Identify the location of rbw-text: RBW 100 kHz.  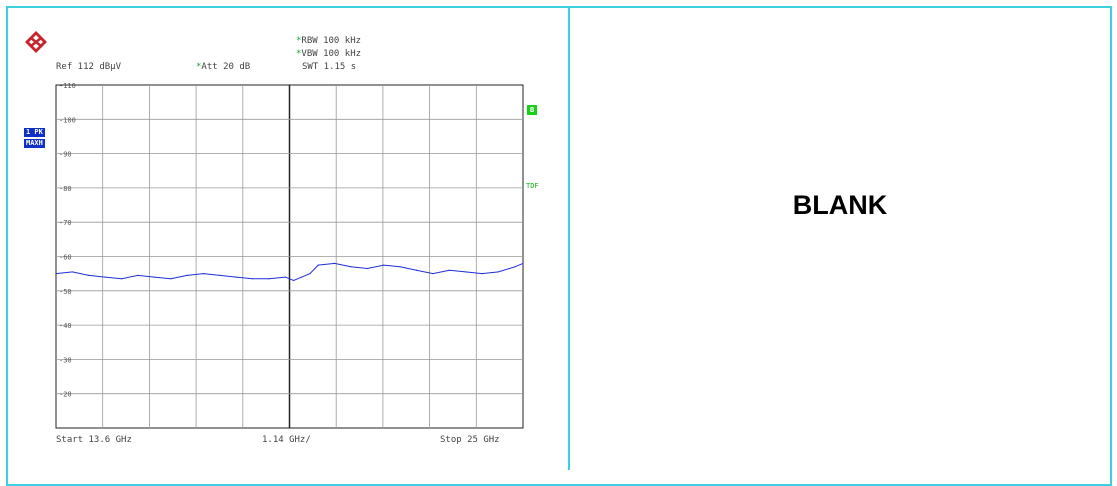
(331, 41).